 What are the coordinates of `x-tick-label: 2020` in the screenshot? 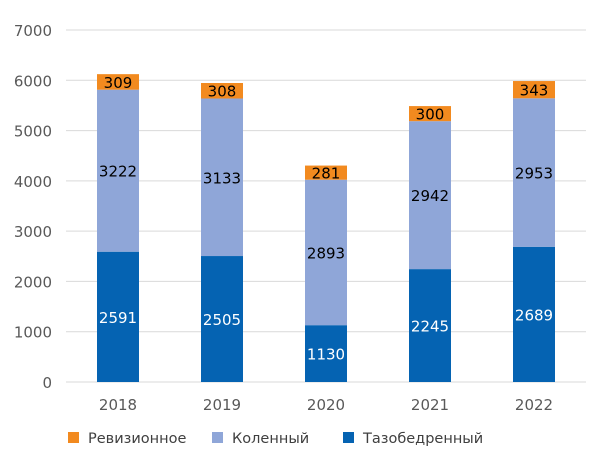 It's located at (326, 405).